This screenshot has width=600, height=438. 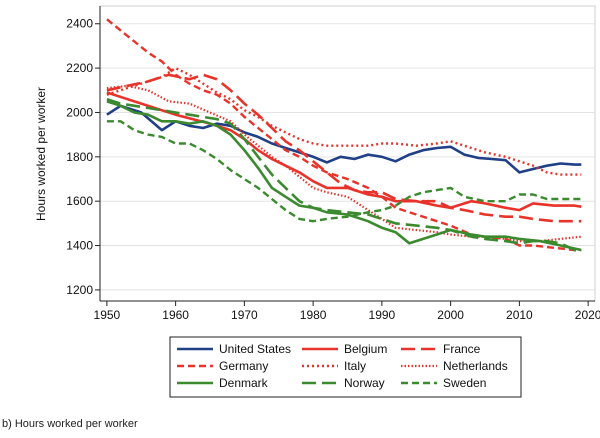 What do you see at coordinates (344, 139) in the screenshot?
I see `series-line-united-states` at bounding box center [344, 139].